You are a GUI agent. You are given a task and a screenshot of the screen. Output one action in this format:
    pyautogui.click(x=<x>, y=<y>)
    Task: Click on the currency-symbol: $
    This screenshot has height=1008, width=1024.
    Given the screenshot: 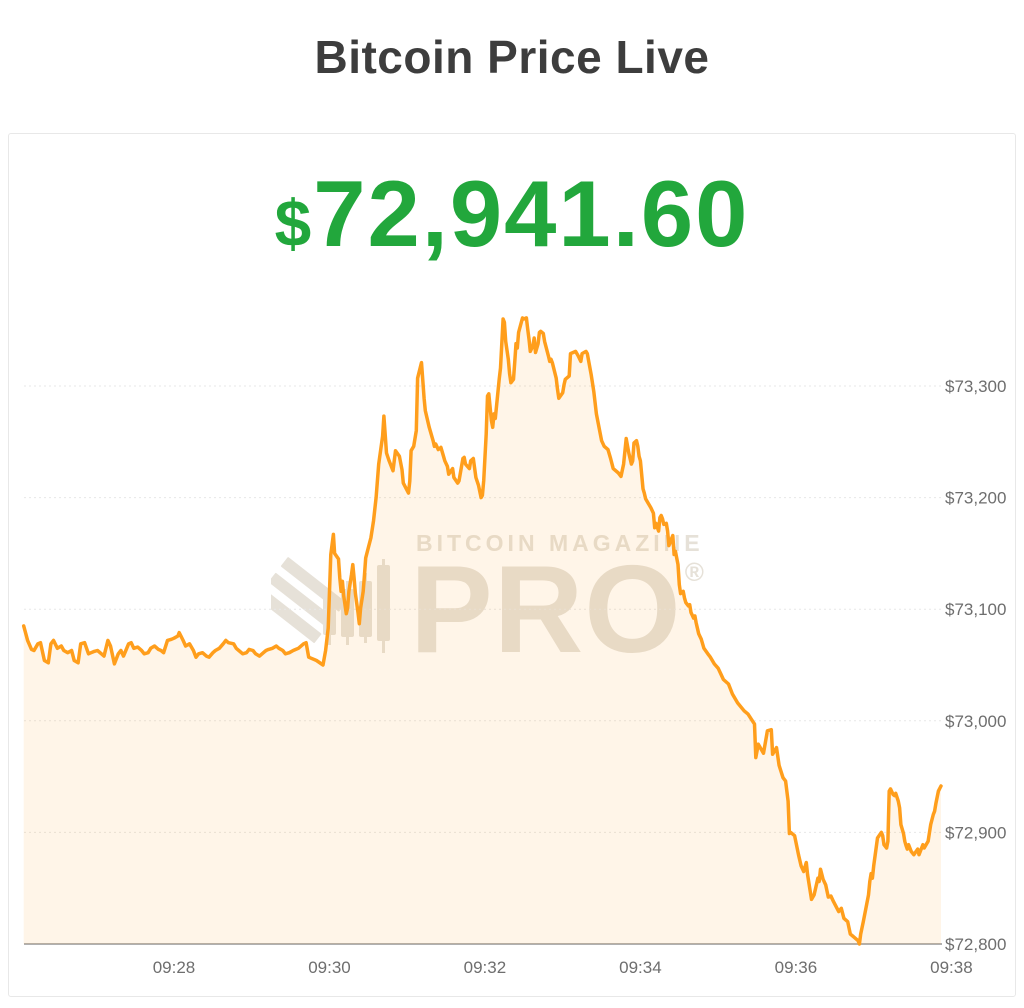 What is the action you would take?
    pyautogui.click(x=294, y=223)
    